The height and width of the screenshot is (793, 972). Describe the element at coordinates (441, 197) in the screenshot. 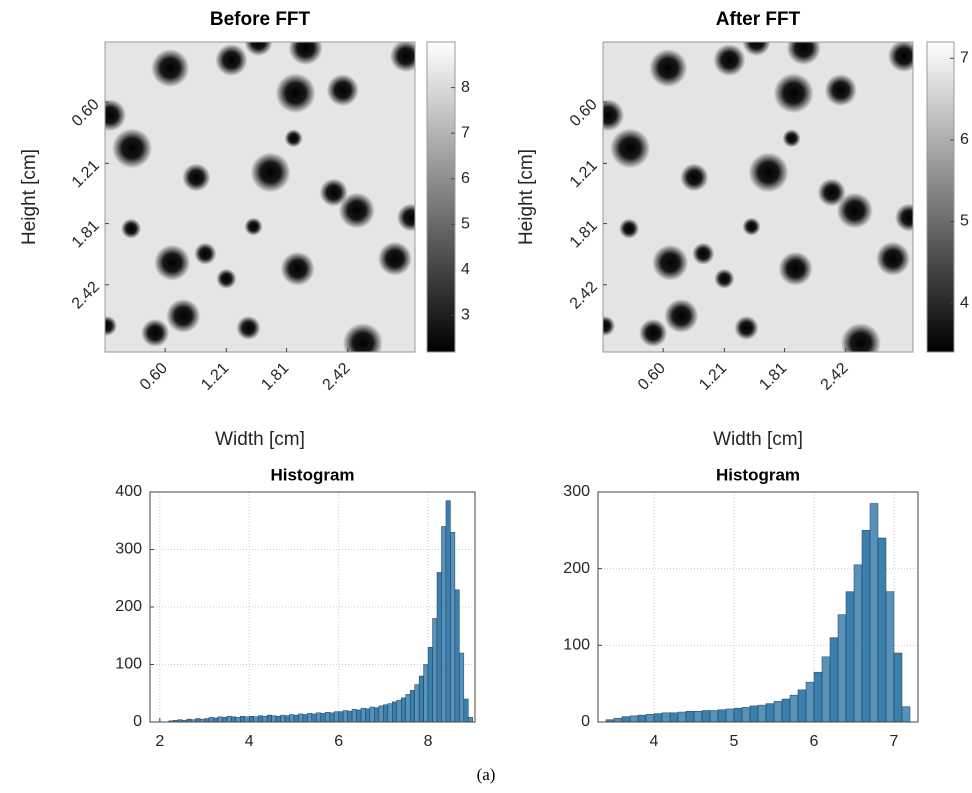

I see `colorbar` at that location.